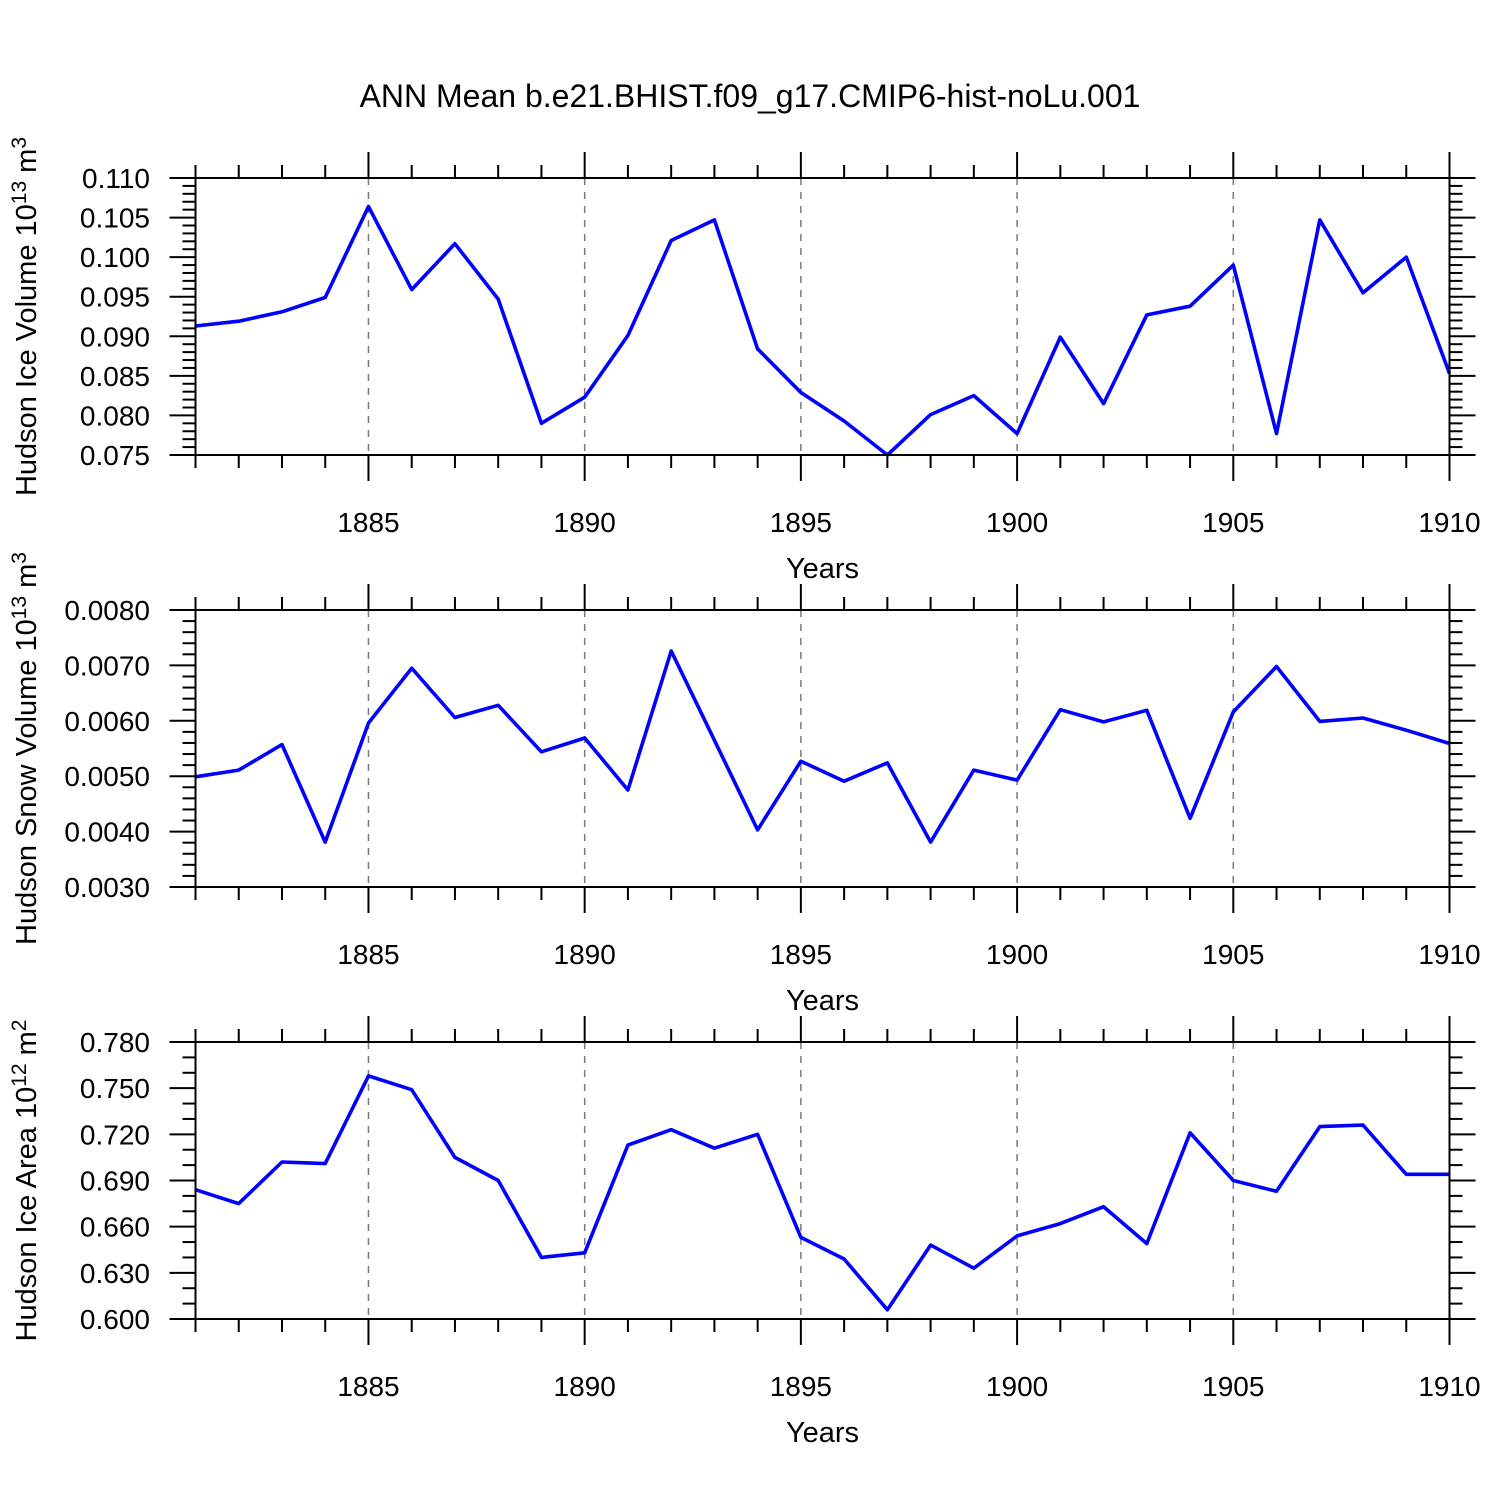 This screenshot has height=1500, width=1500. Describe the element at coordinates (107, 610) in the screenshot. I see `y-tick-label: 0.0080` at that location.